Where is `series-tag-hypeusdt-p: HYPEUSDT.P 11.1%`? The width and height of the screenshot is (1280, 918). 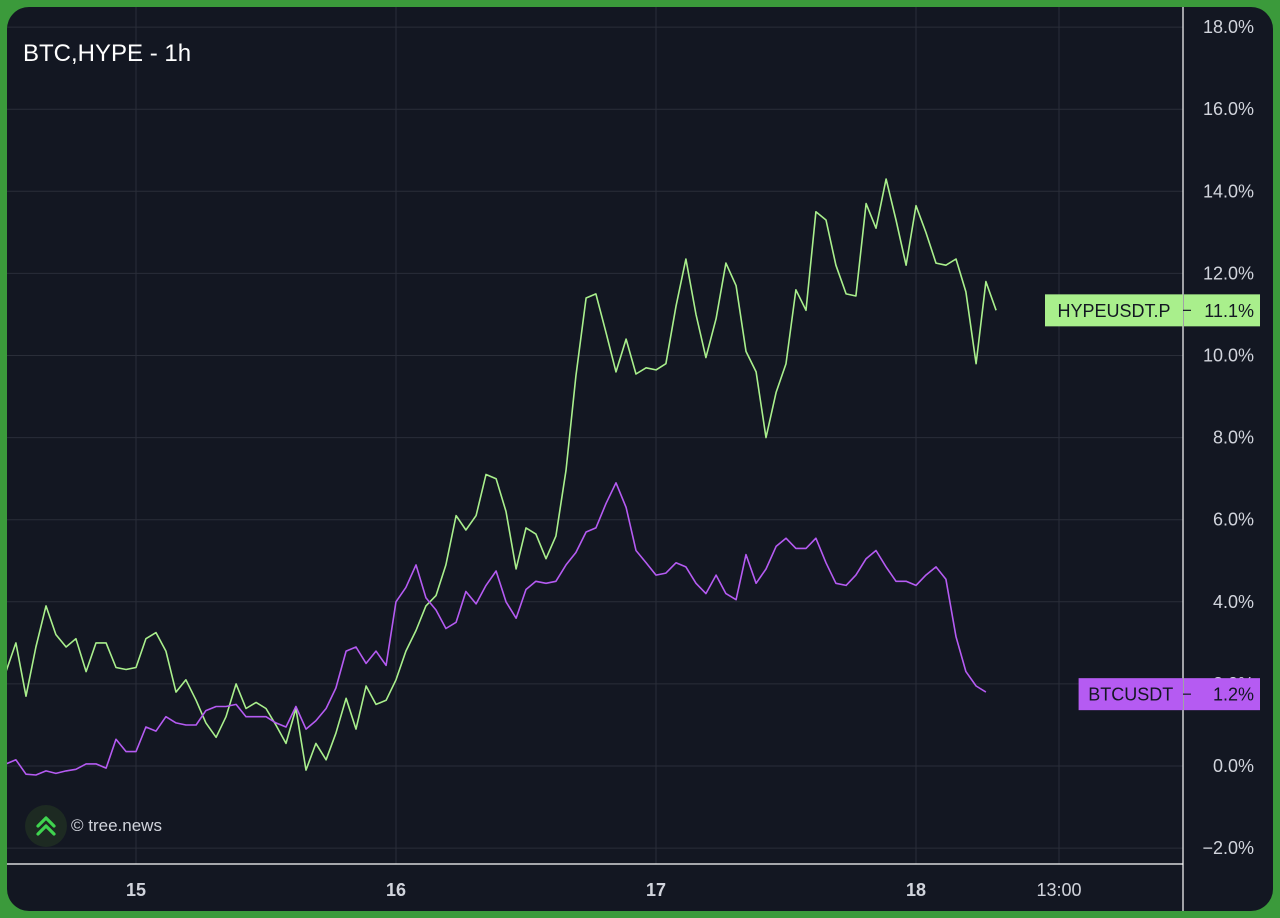
series-tag-hypeusdt-p: HYPEUSDT.P 11.1% is located at coordinates (1152, 310).